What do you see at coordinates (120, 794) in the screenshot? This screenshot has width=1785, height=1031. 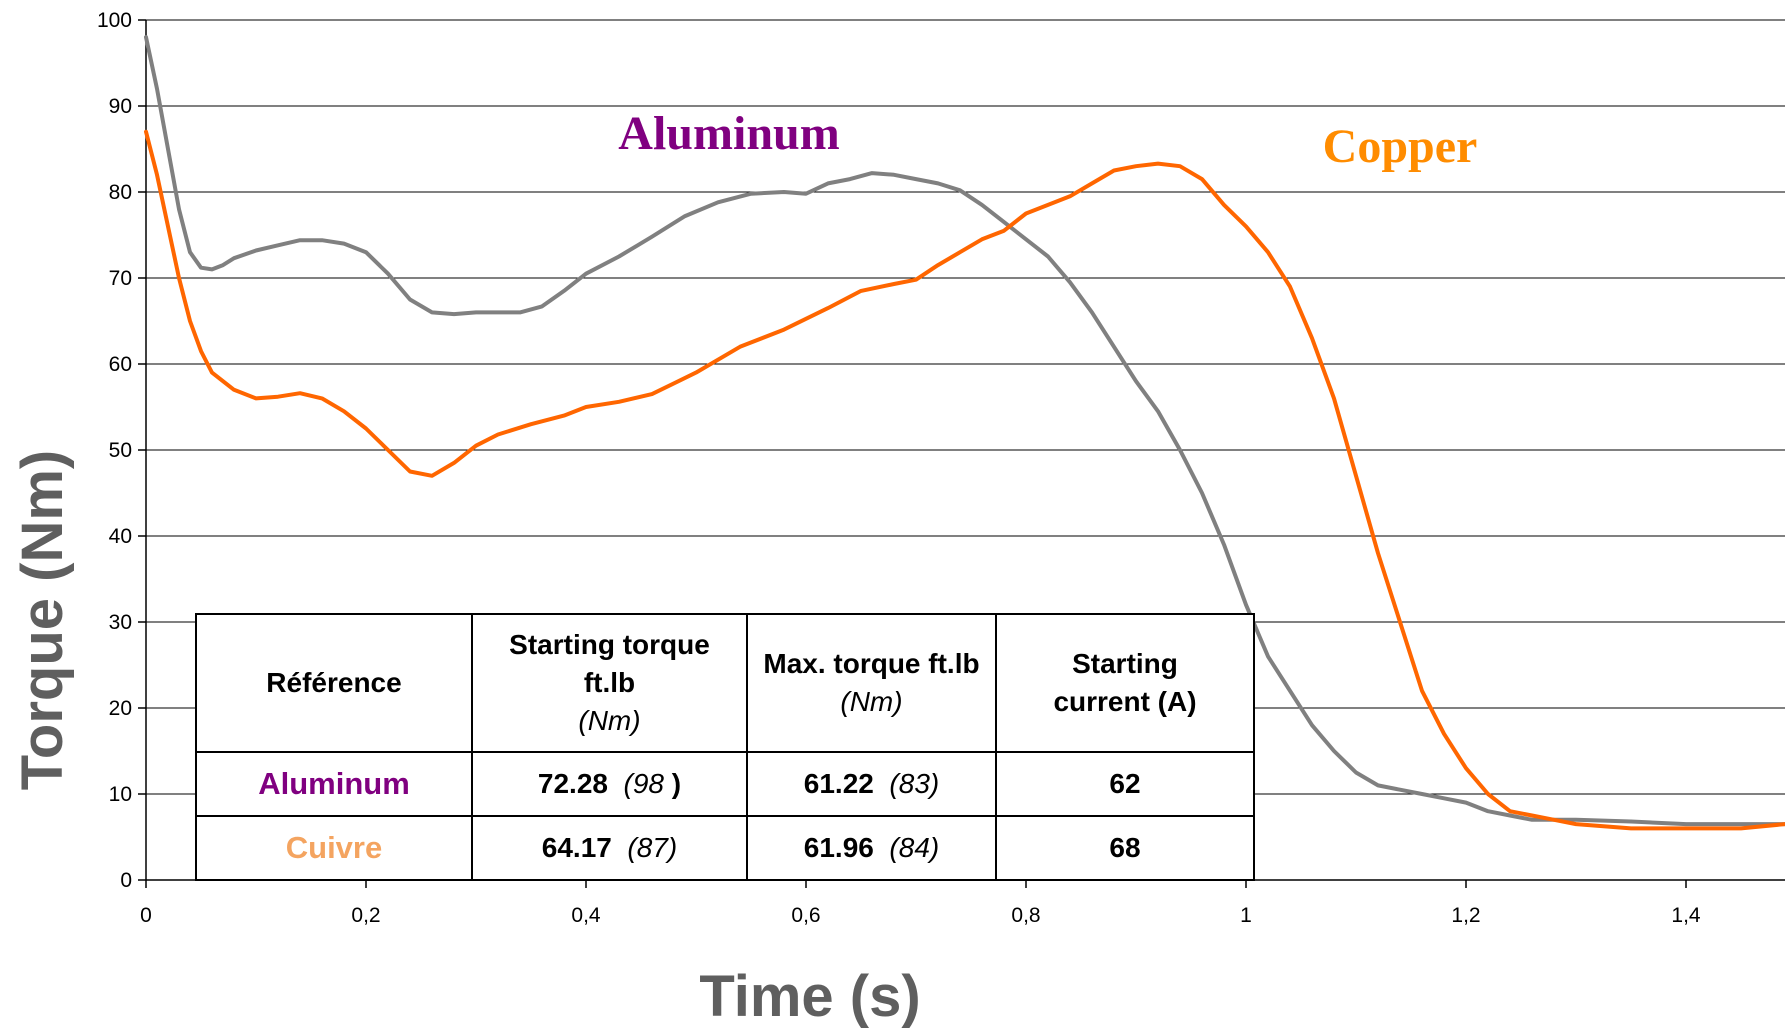 I see `y-tick-label: 10` at bounding box center [120, 794].